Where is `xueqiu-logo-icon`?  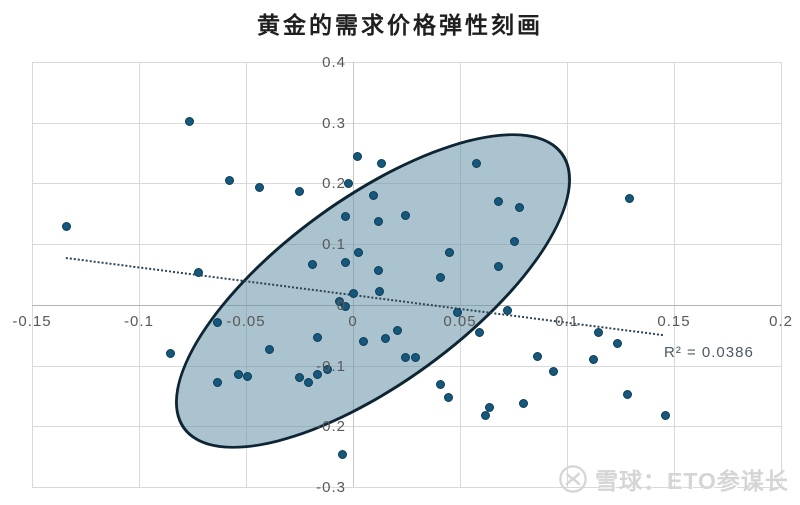 xueqiu-logo-icon is located at coordinates (573, 479).